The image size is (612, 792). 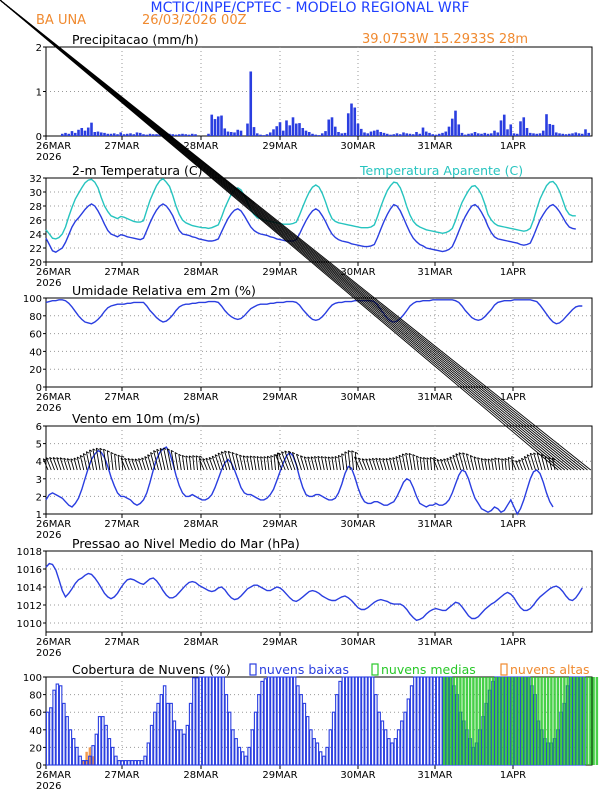 I want to click on plot-frame, so click(x=319, y=591).